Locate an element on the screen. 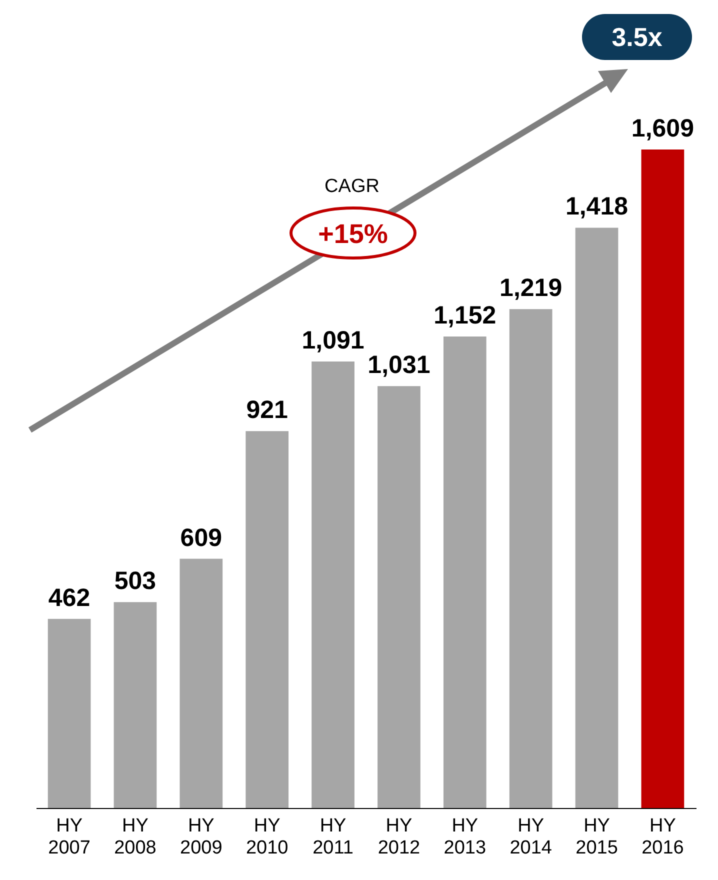  data-label: 609 is located at coordinates (201, 538).